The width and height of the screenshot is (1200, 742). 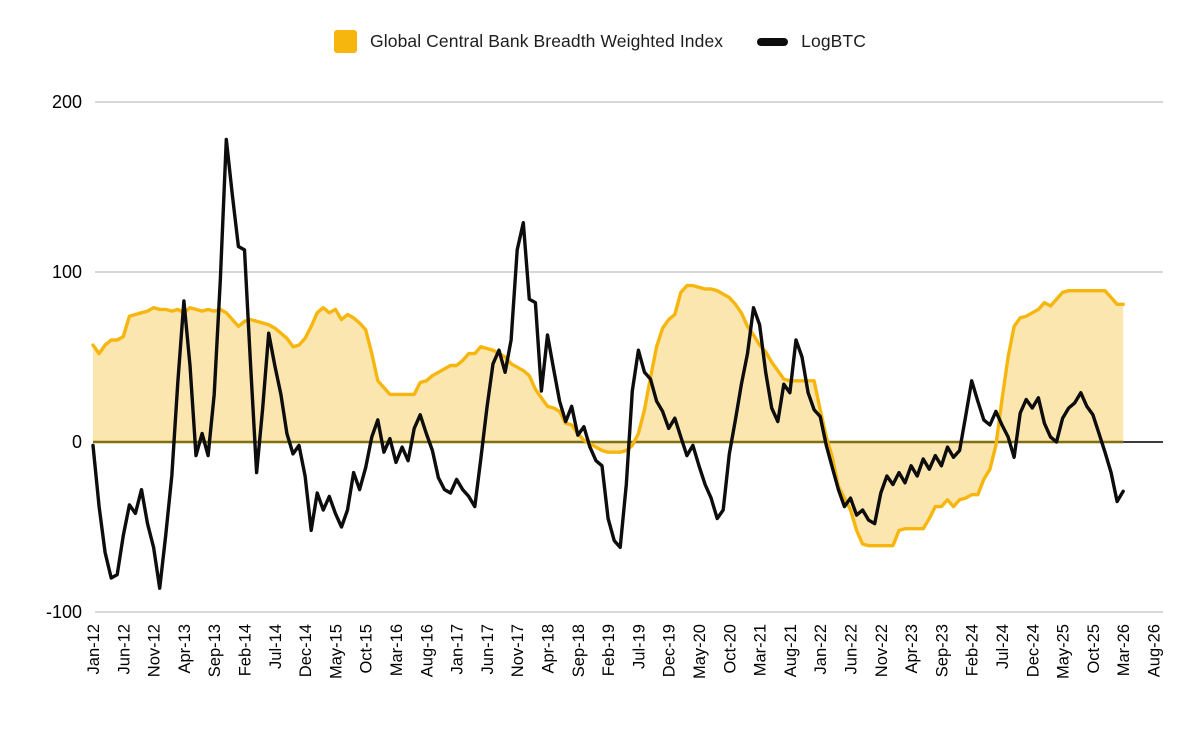 What do you see at coordinates (397, 650) in the screenshot?
I see `x-tick-label: Mar-16` at bounding box center [397, 650].